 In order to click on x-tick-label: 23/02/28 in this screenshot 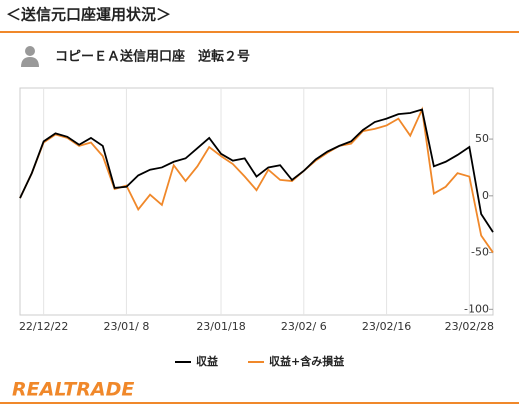, I will do `click(469, 326)`.